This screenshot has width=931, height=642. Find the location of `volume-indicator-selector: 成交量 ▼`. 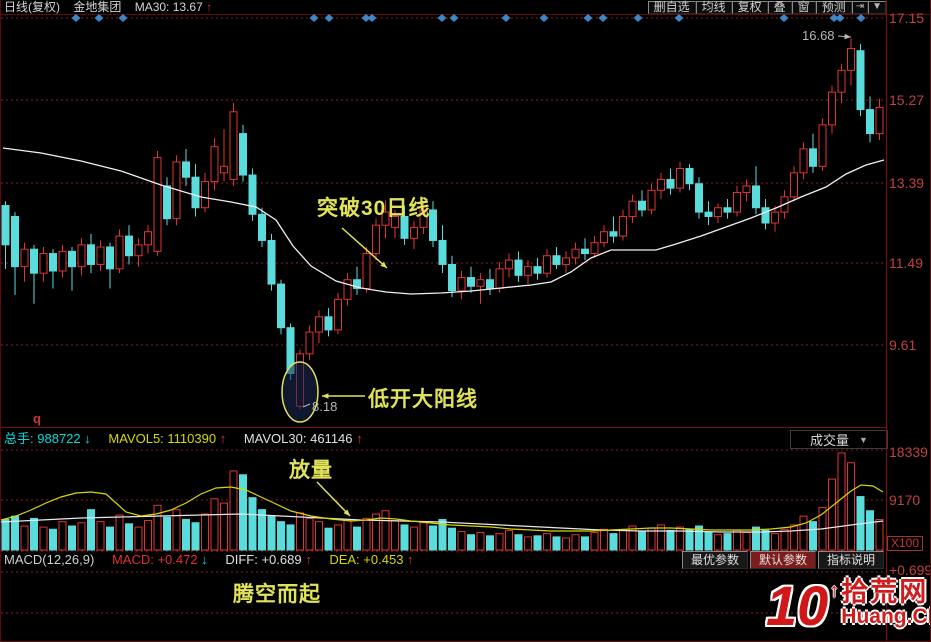

volume-indicator-selector: 成交量 ▼ is located at coordinates (839, 439).